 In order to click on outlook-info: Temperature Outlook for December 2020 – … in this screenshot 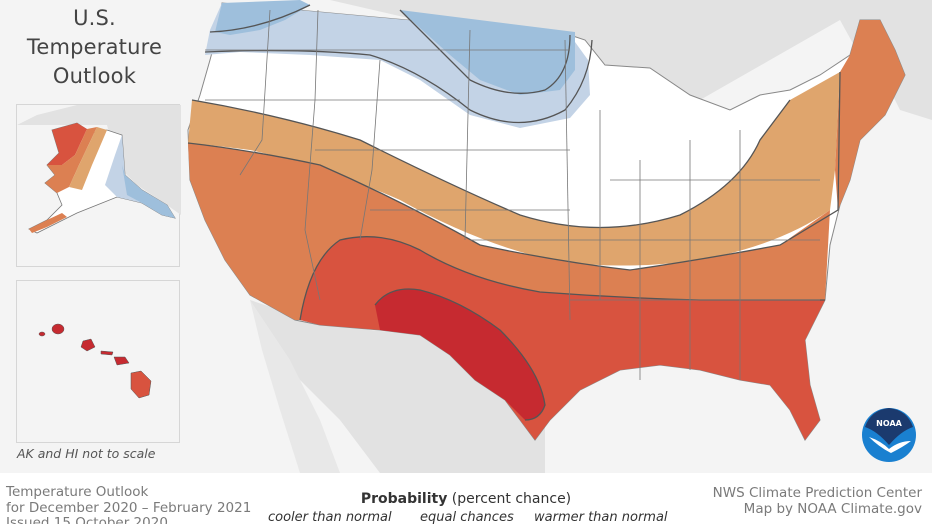, I will do `click(129, 504)`.